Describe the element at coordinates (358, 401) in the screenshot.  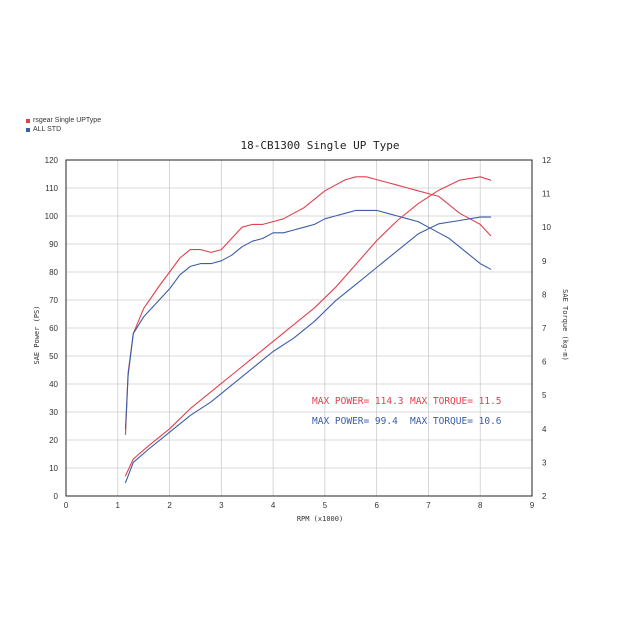
I see `stat-rsgear-max-power: MAX POWER= 114.3` at that location.